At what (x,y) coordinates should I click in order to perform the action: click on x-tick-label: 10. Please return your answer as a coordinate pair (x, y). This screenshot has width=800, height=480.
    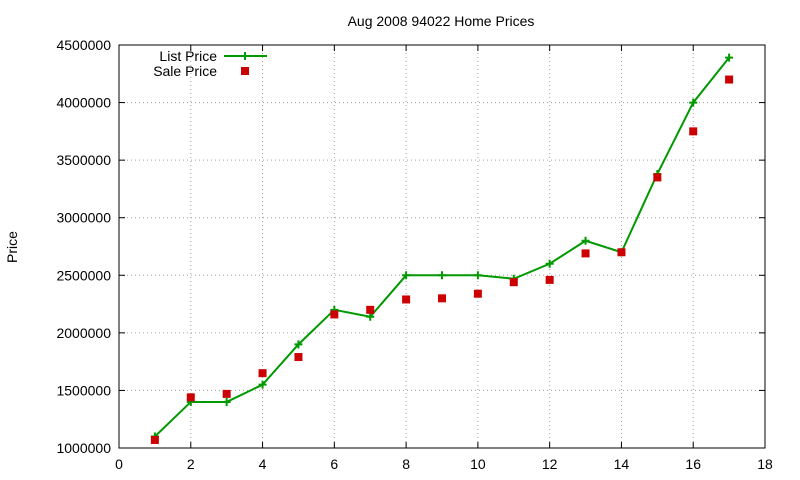
    Looking at the image, I should click on (478, 464).